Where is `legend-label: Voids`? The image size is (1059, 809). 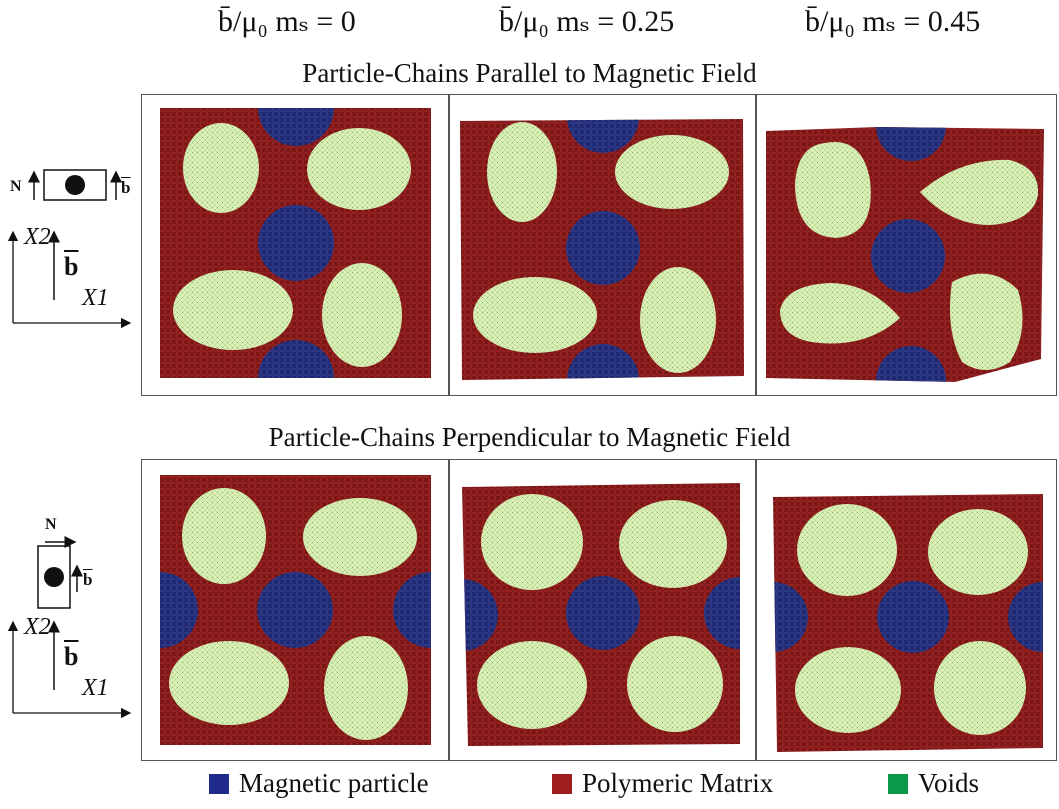
legend-label: Voids is located at coordinates (949, 783).